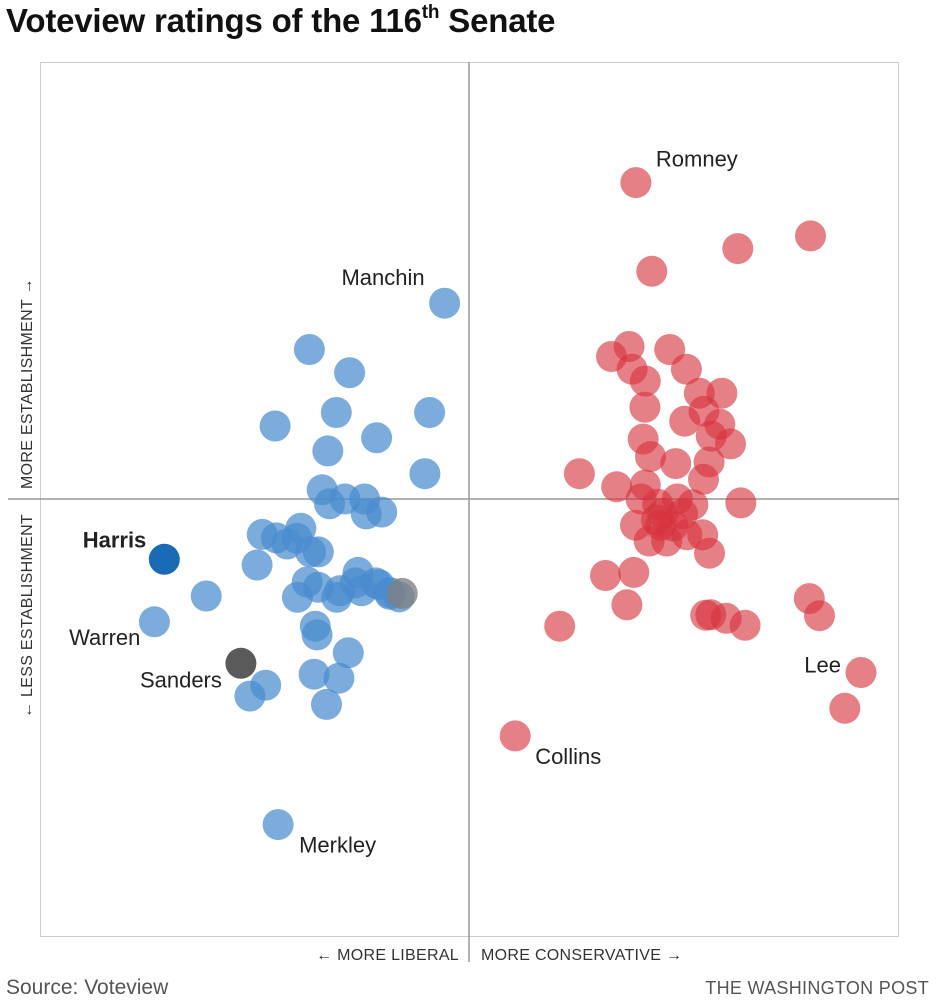 This screenshot has height=1000, width=937. Describe the element at coordinates (402, 593) in the screenshot. I see `independent-point` at that location.